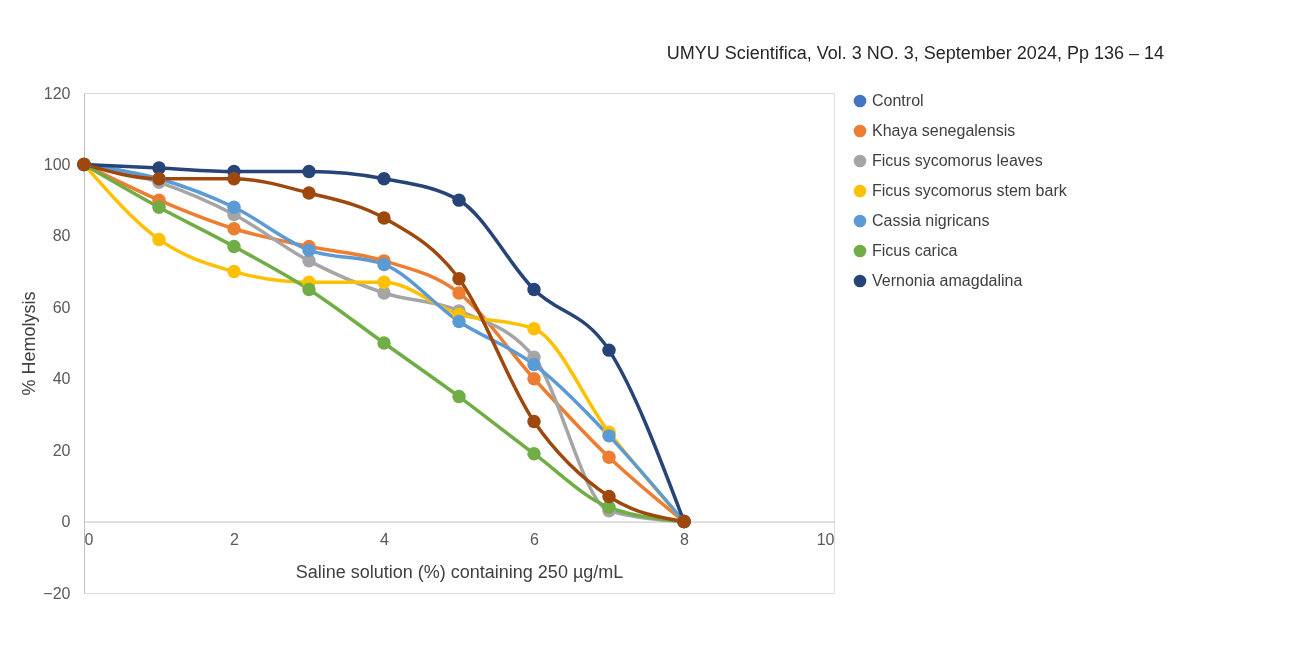 The width and height of the screenshot is (1293, 662). Describe the element at coordinates (61, 307) in the screenshot. I see `y-tick-label: 60` at that location.